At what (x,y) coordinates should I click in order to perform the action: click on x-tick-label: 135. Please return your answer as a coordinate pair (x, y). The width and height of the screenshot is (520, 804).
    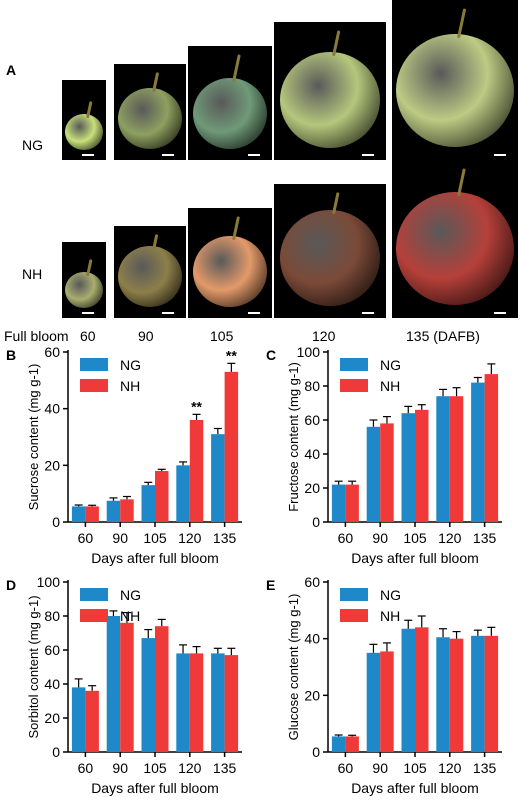
    Looking at the image, I should click on (225, 768).